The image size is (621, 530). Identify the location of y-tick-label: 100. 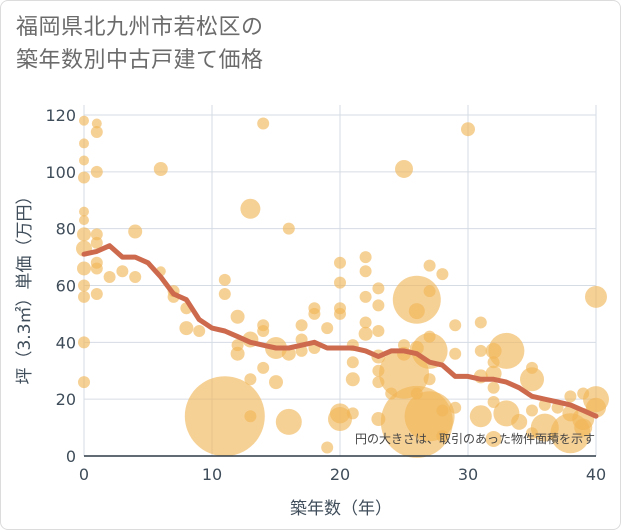
(60, 172).